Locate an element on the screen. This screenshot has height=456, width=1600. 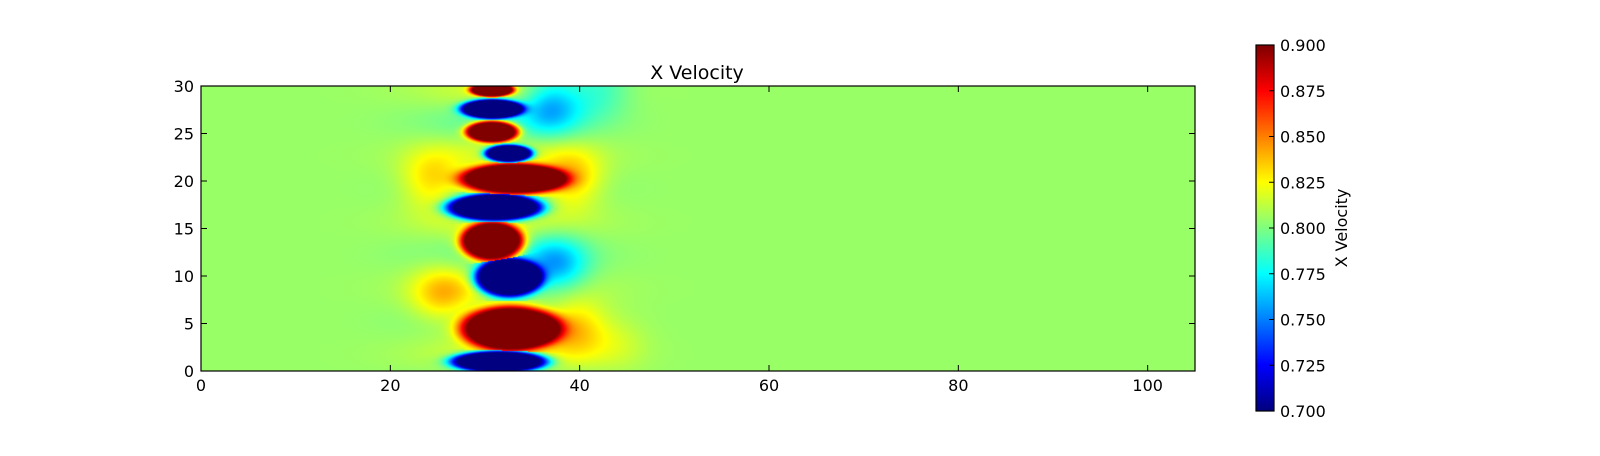
colorbar-tick-label: 0.800 is located at coordinates (1303, 228).